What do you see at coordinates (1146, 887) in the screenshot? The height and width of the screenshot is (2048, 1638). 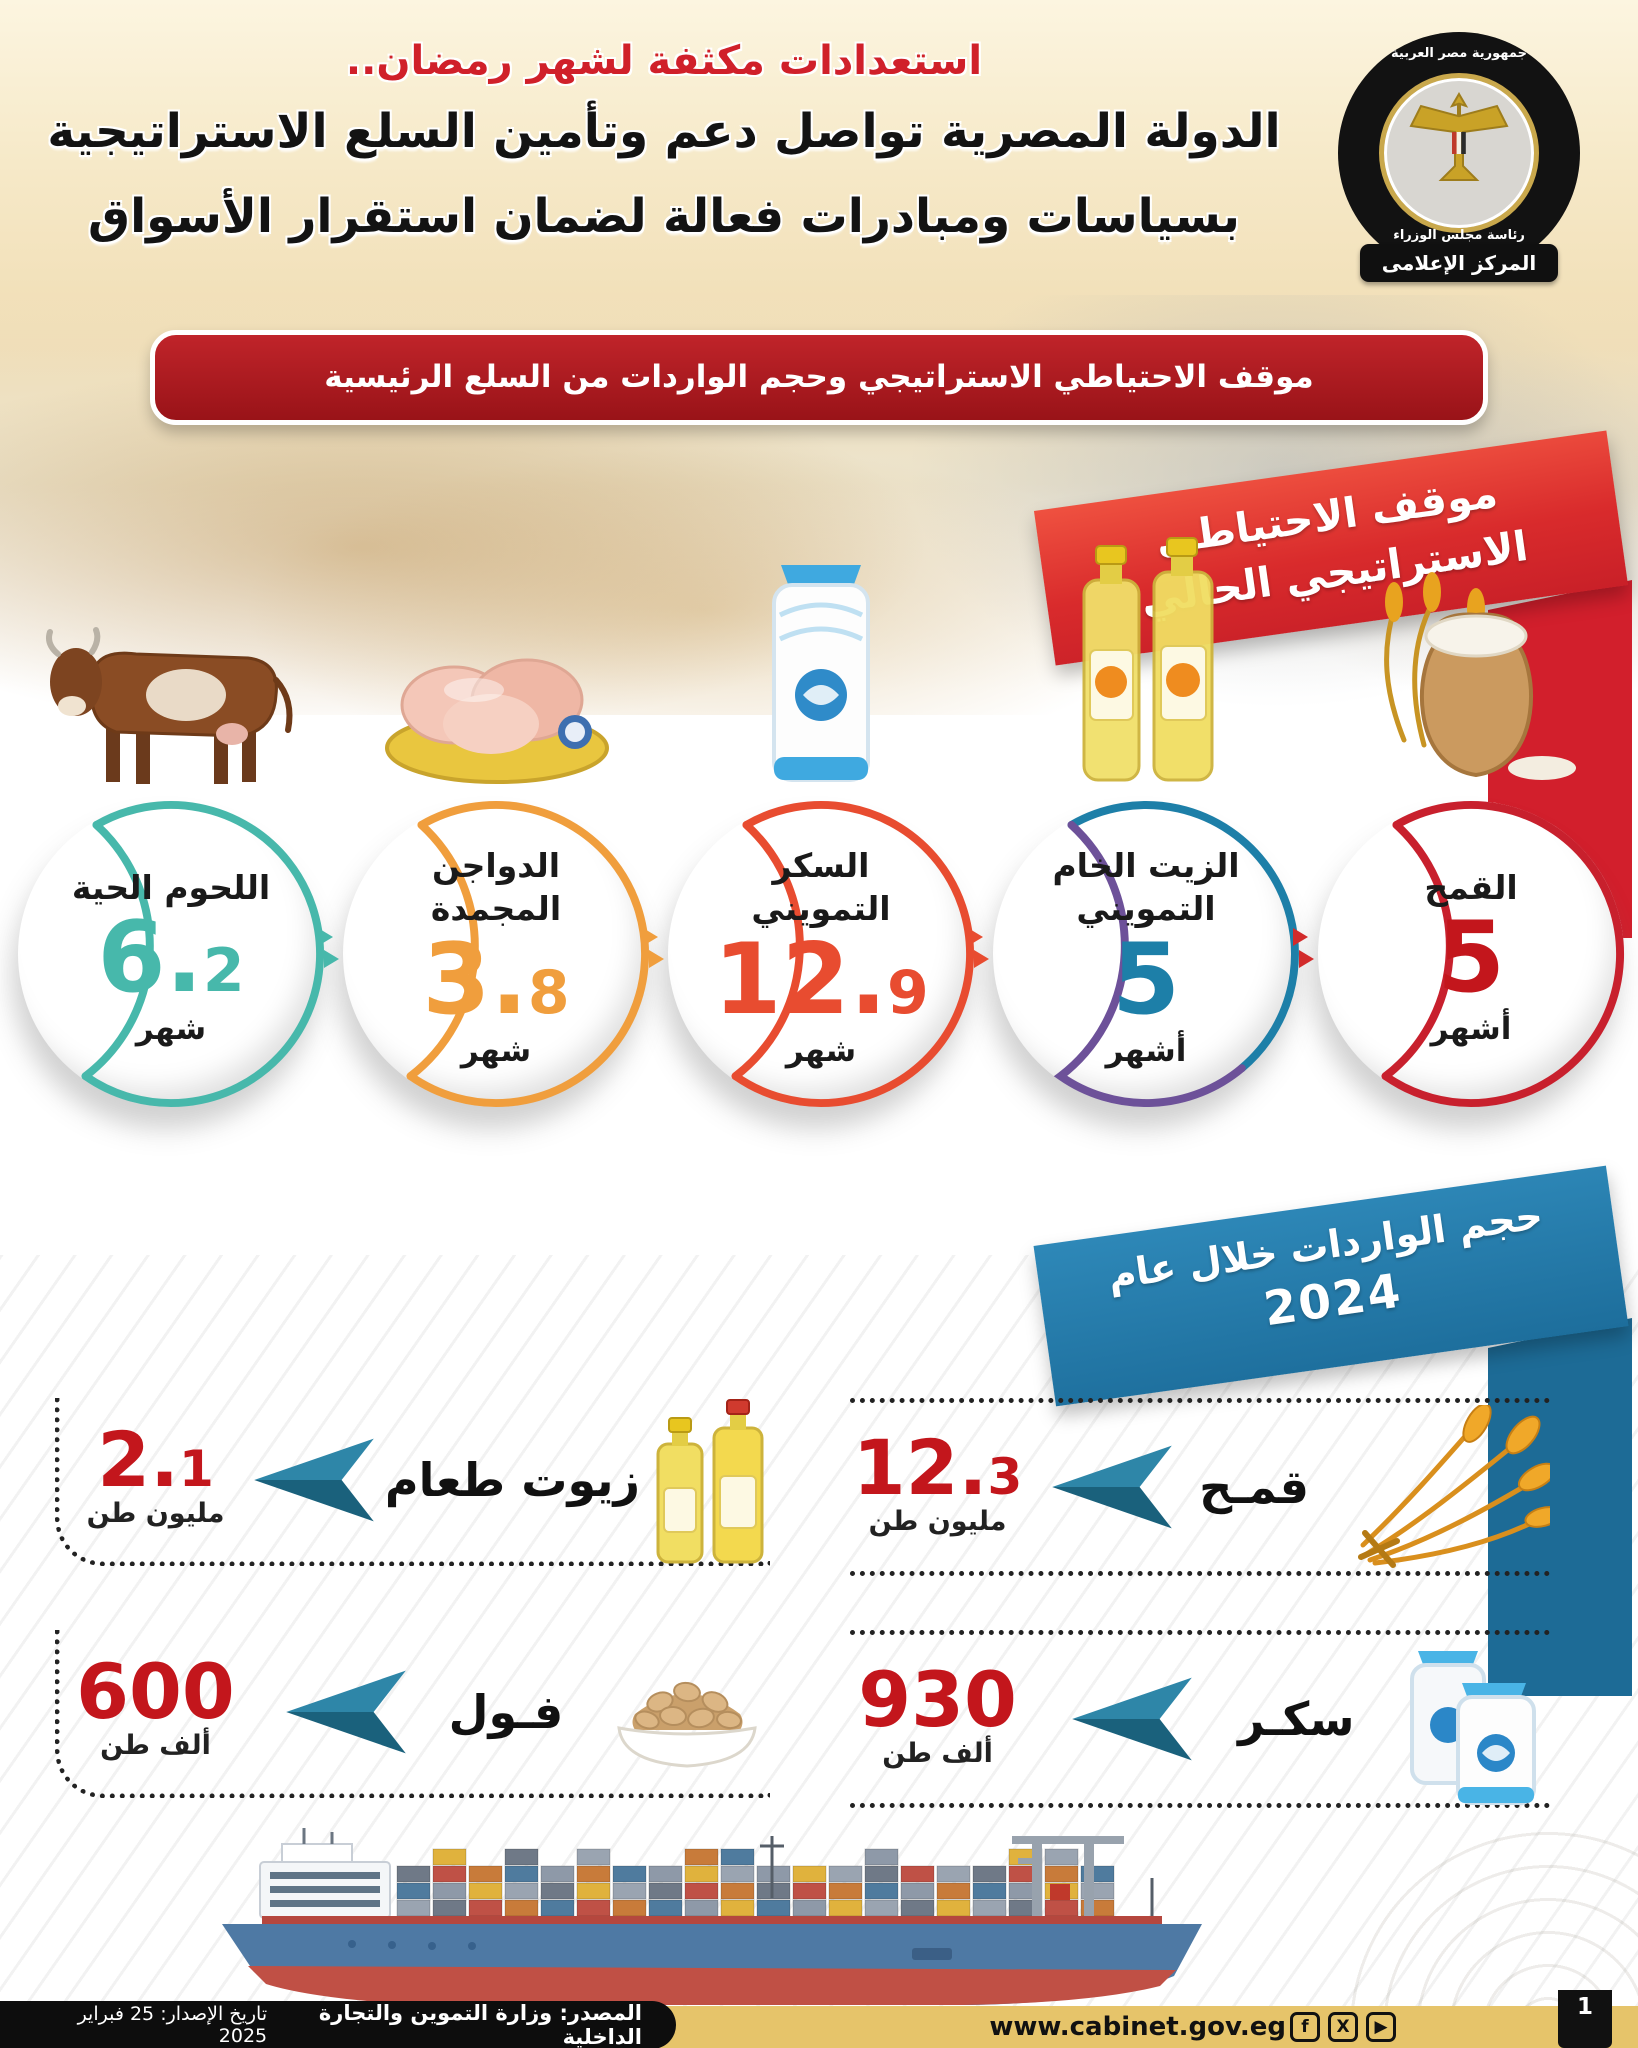 I see `commodity-name: الزيت الخام التمويني` at bounding box center [1146, 887].